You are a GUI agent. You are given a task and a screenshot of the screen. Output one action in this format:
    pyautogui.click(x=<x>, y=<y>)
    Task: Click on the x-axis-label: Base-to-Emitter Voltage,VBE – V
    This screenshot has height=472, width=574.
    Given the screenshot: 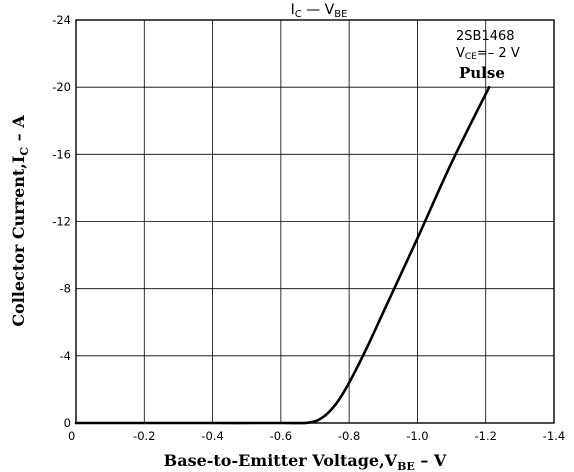 What is the action you would take?
    pyautogui.click(x=305, y=461)
    